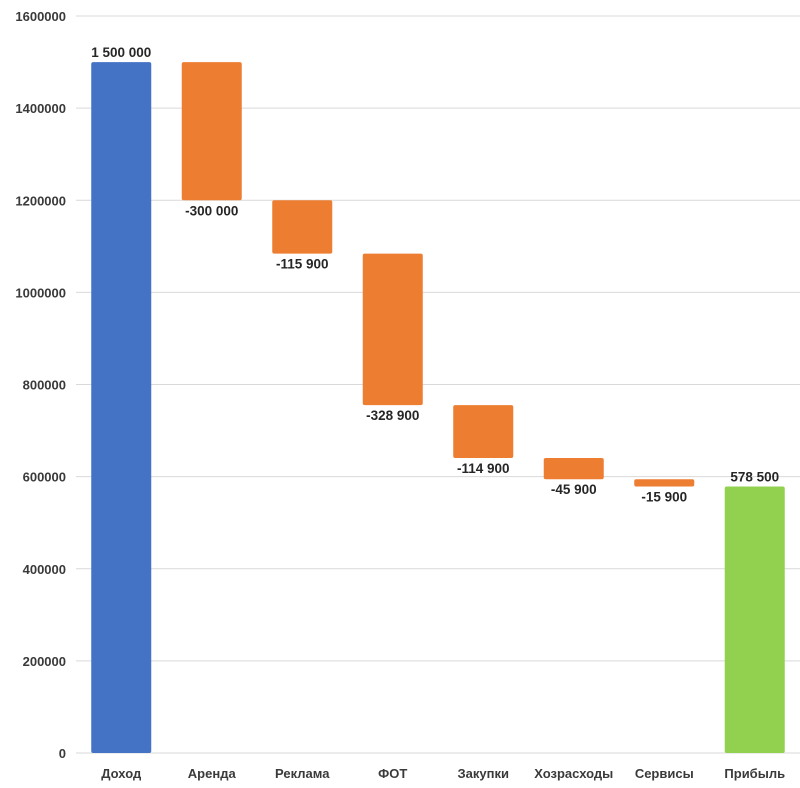 This screenshot has height=788, width=800. I want to click on y-tick-label: 1600000, so click(40, 16).